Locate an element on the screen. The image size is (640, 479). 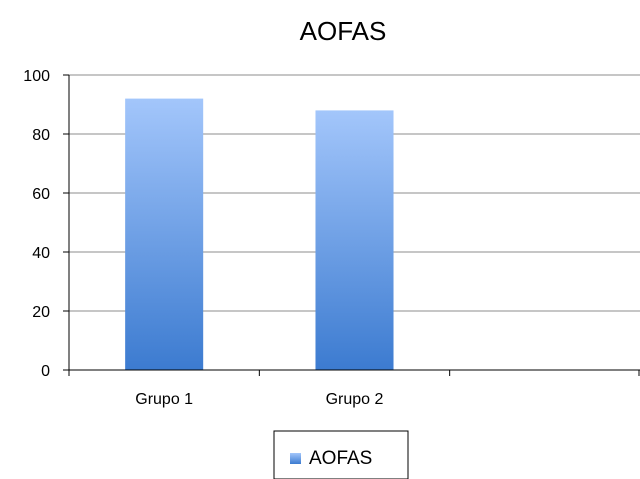
legend: AOFAS is located at coordinates (341, 454).